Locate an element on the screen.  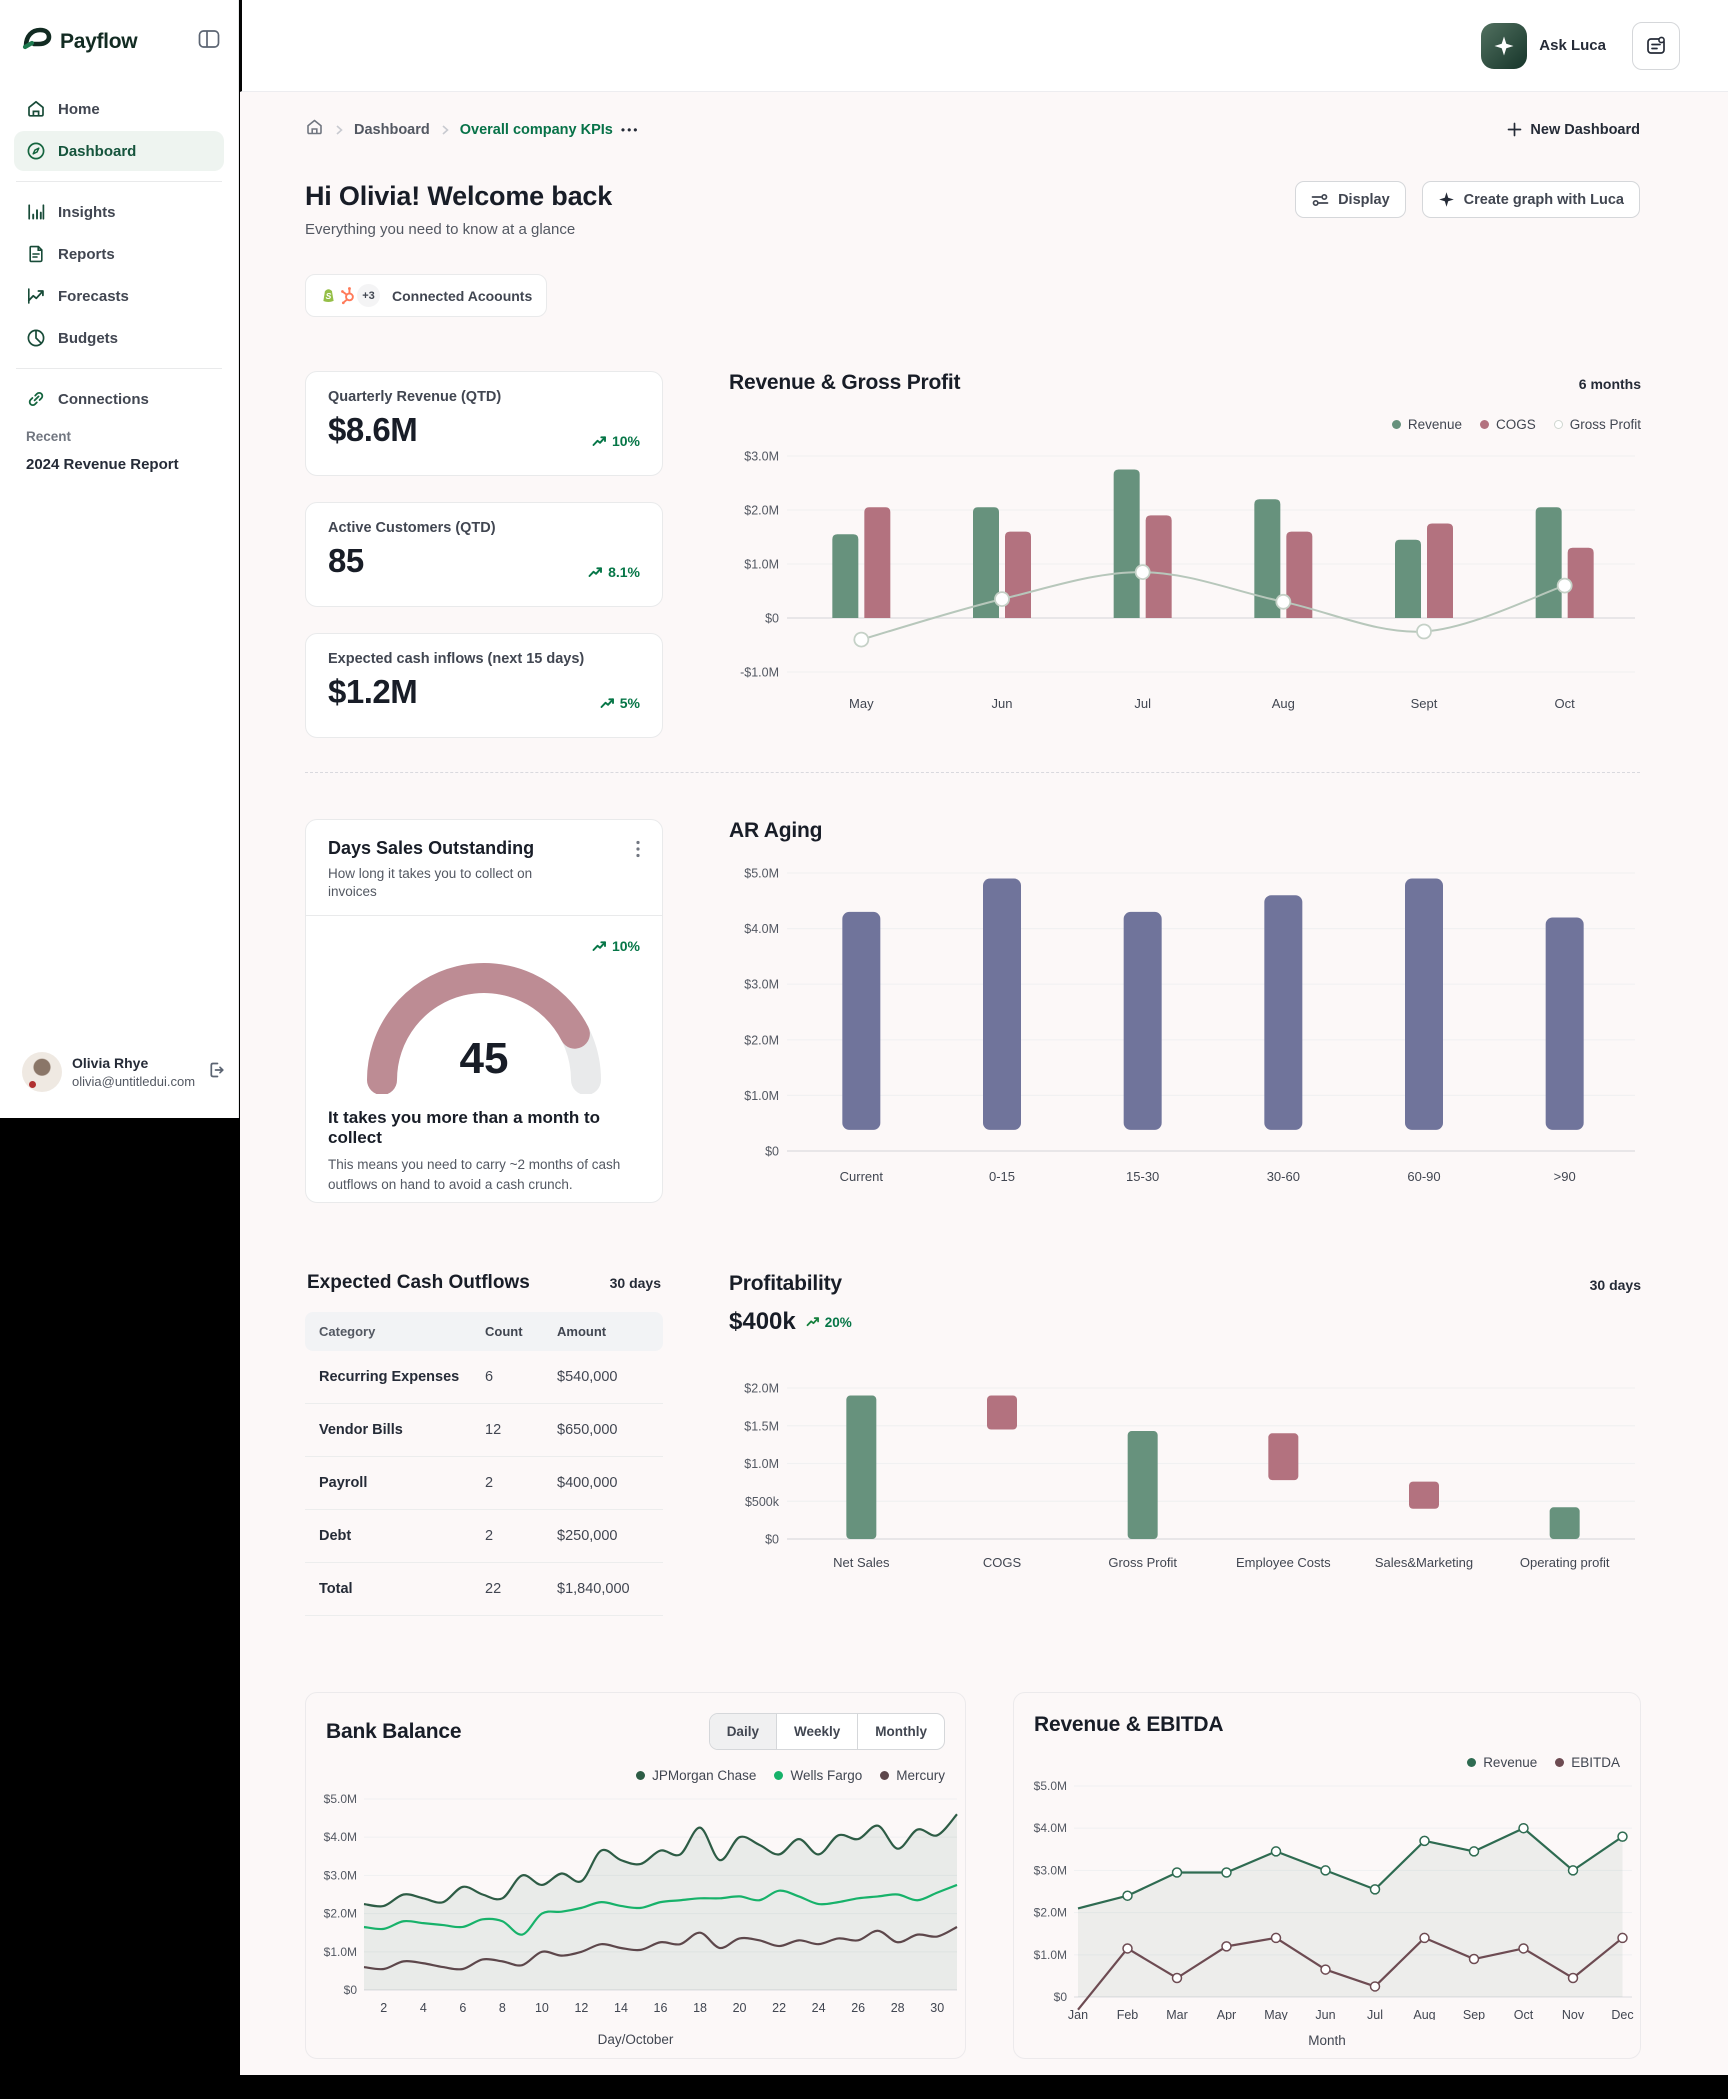
svg-text: Jul is located at coordinates (1375, 2014).